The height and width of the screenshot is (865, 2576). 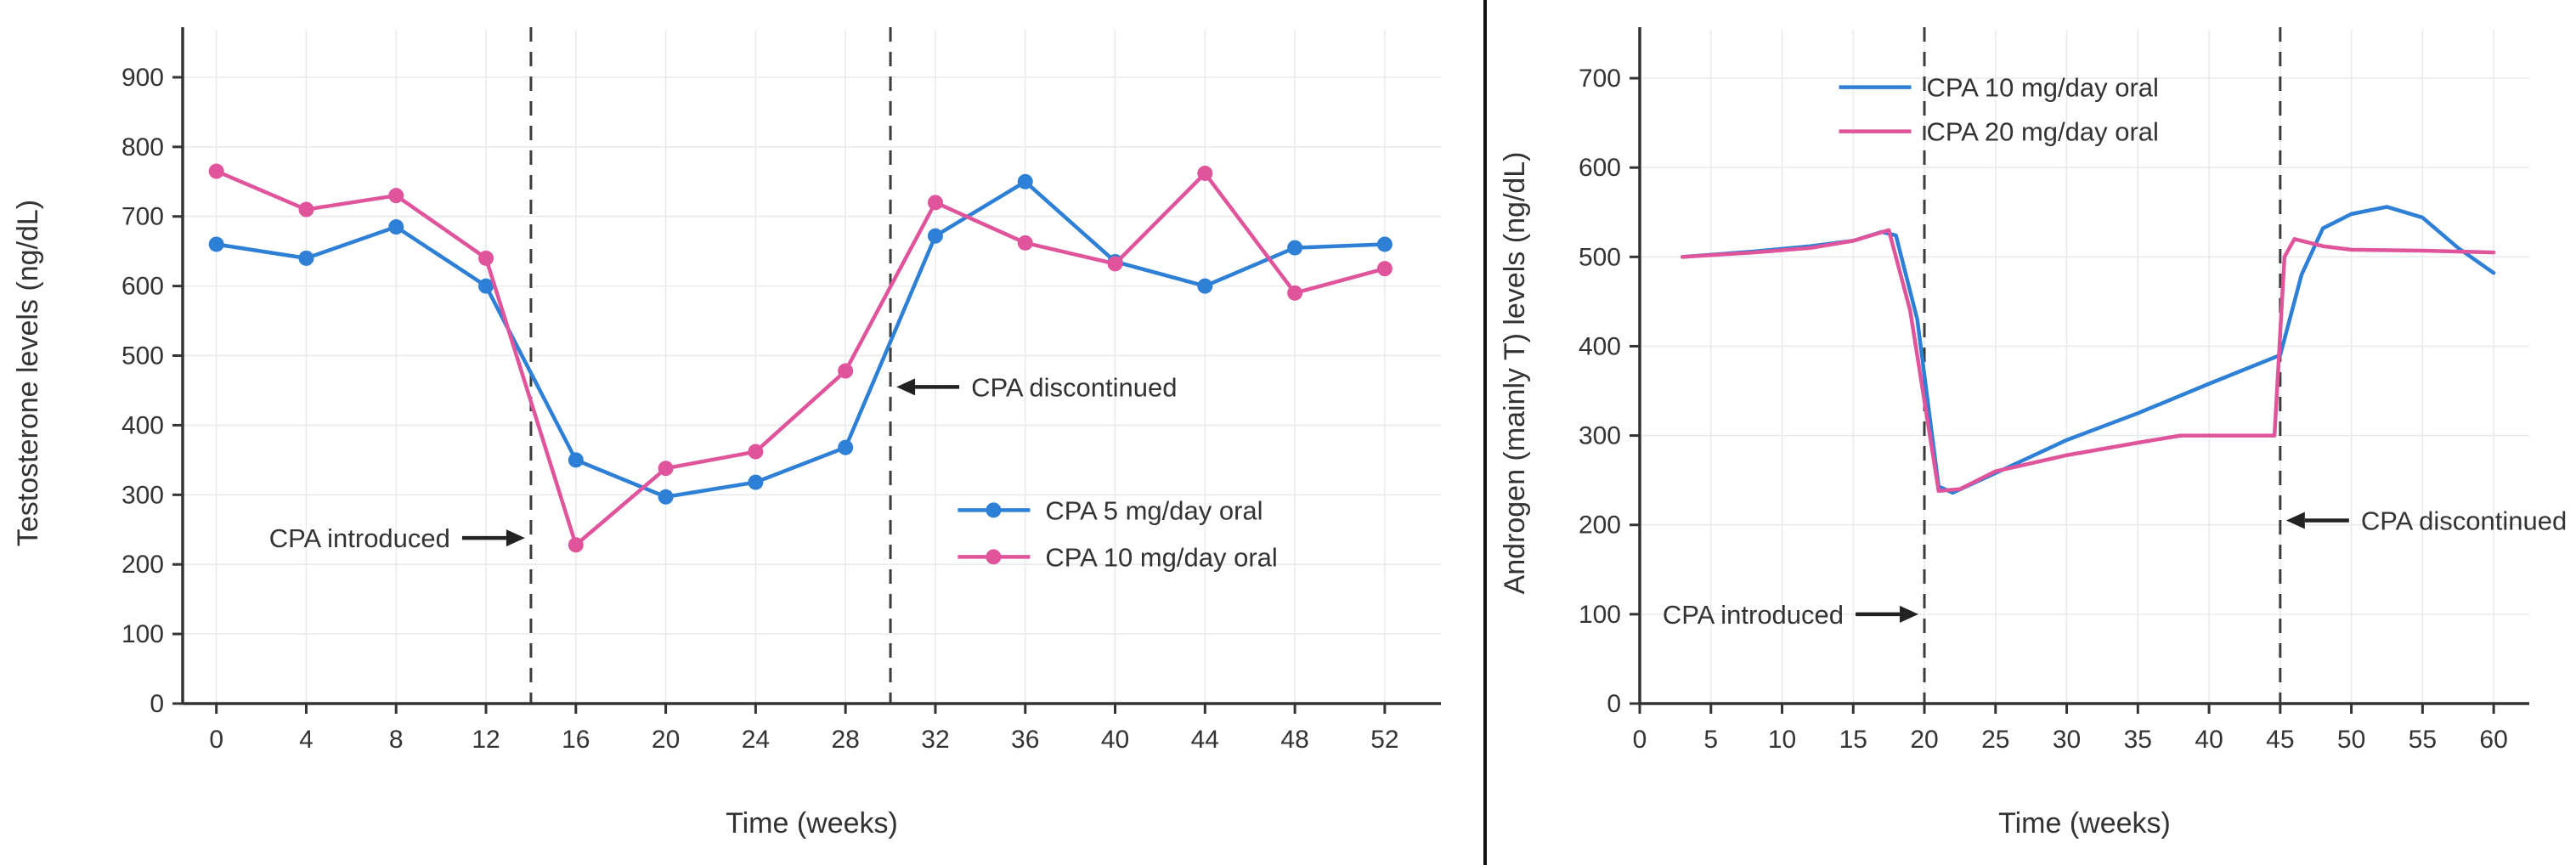 What do you see at coordinates (1853, 740) in the screenshot?
I see `svg-text: 15` at bounding box center [1853, 740].